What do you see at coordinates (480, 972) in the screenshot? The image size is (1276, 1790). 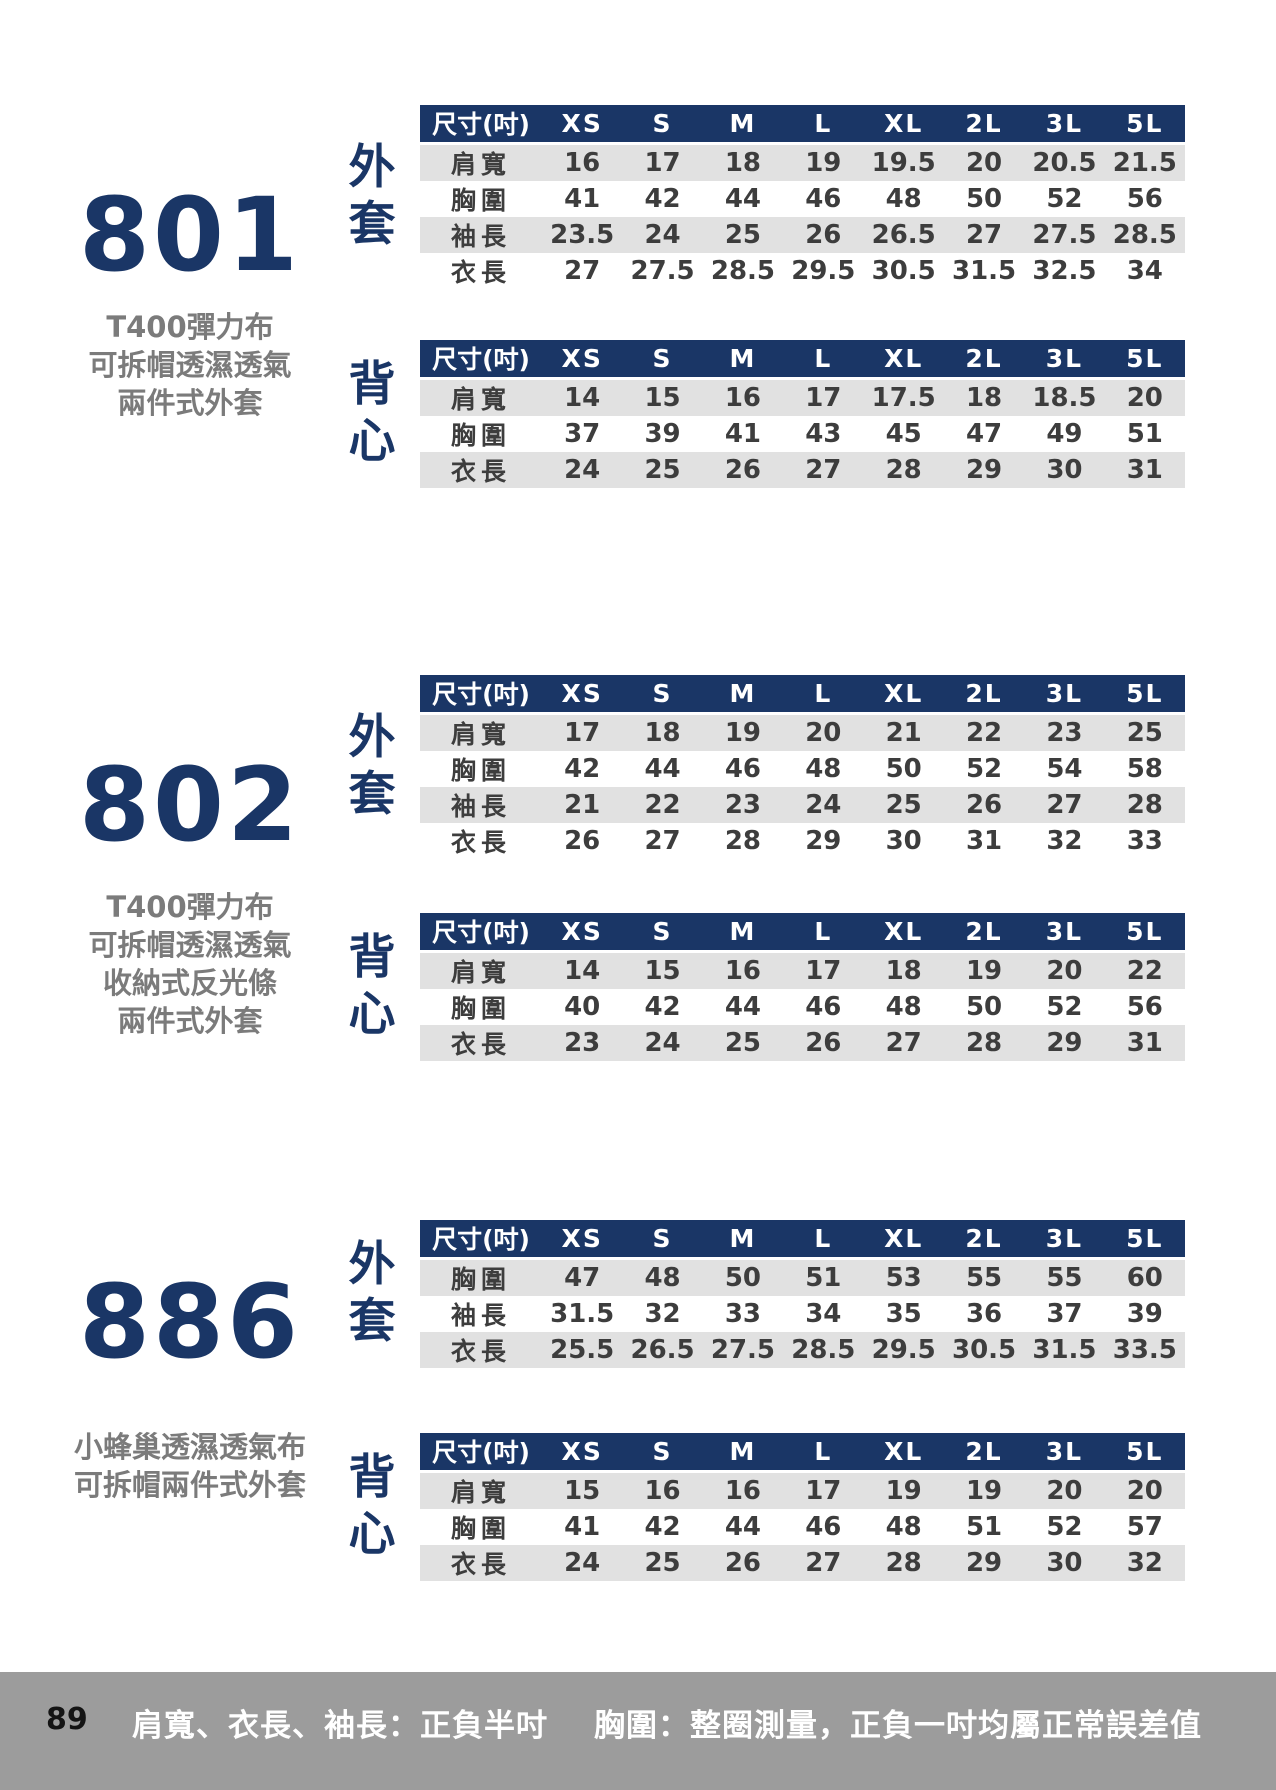 I see `measure-label: 肩寬` at bounding box center [480, 972].